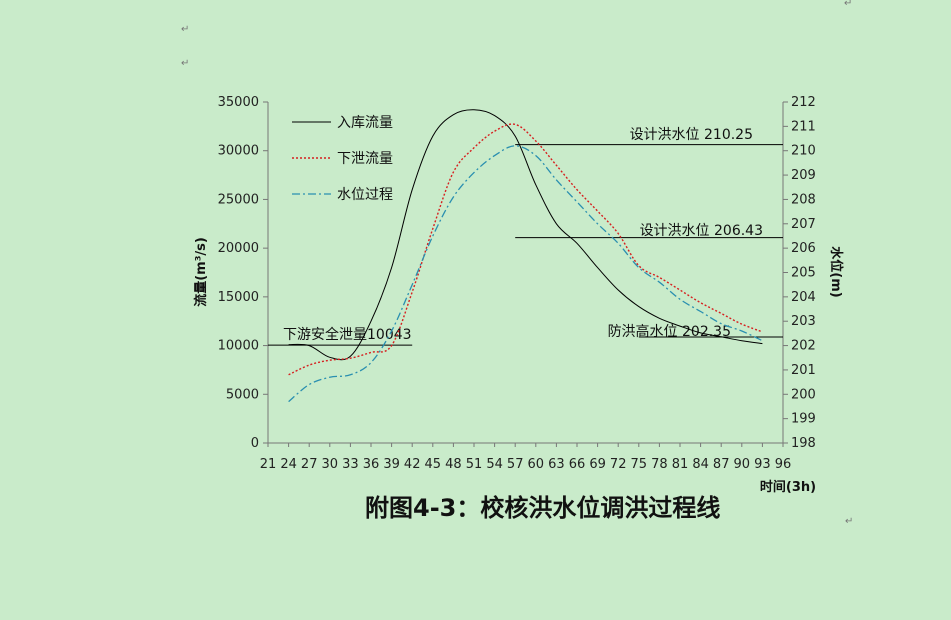 The height and width of the screenshot is (620, 951). What do you see at coordinates (803, 370) in the screenshot?
I see `y2-tick-label: 201` at bounding box center [803, 370].